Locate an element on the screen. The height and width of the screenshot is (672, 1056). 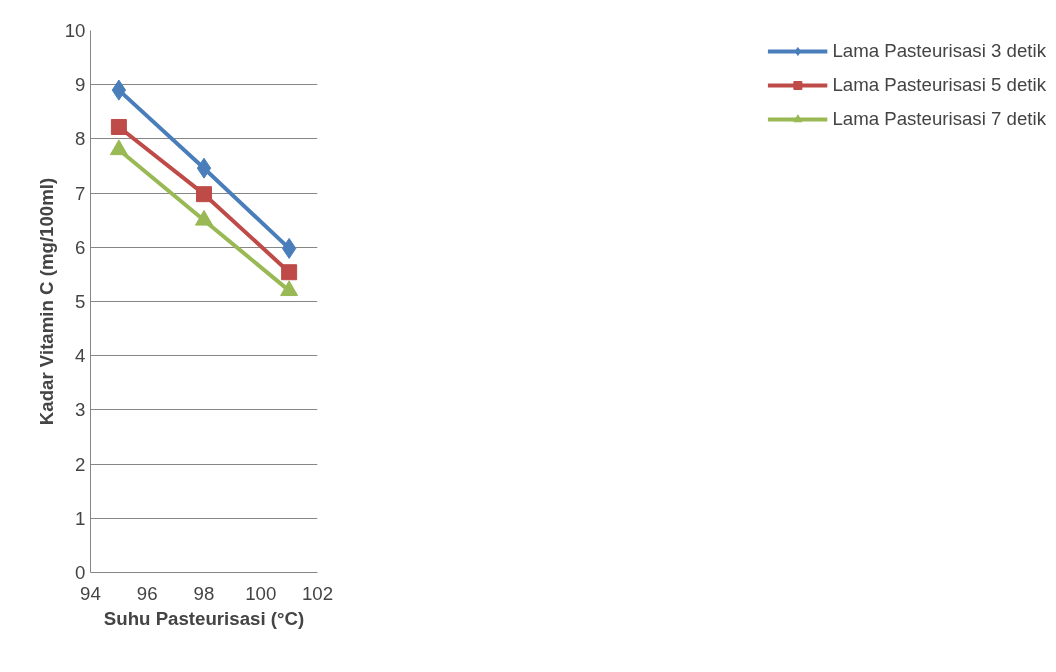
y-tick-label: 7 is located at coordinates (80, 193).